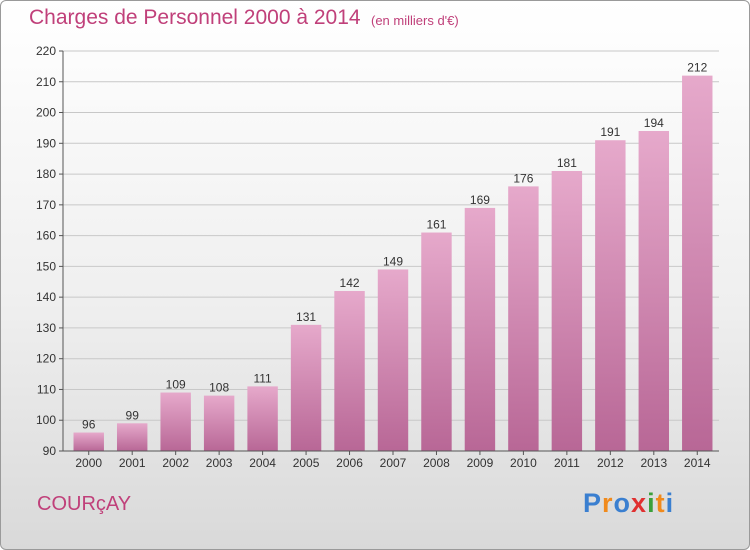  What do you see at coordinates (610, 132) in the screenshot?
I see `data-label-2012: 191` at bounding box center [610, 132].